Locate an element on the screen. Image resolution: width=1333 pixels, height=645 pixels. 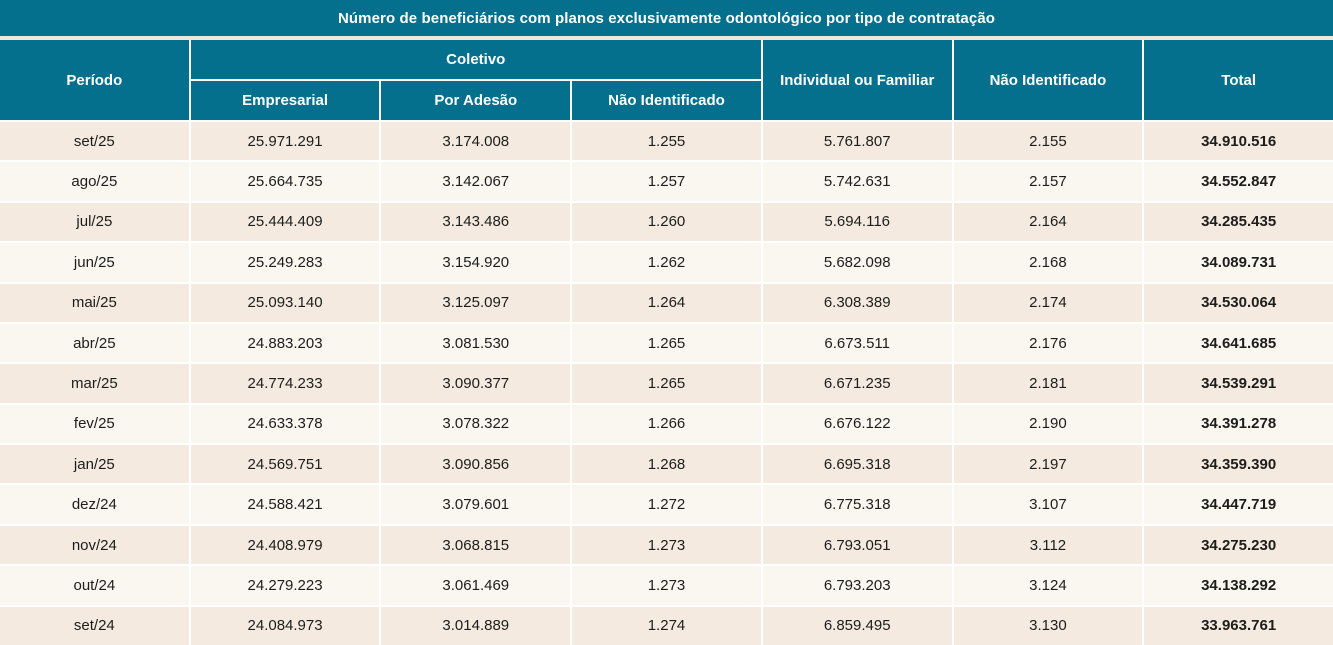
period-cell: fev/25 is located at coordinates (94, 424).